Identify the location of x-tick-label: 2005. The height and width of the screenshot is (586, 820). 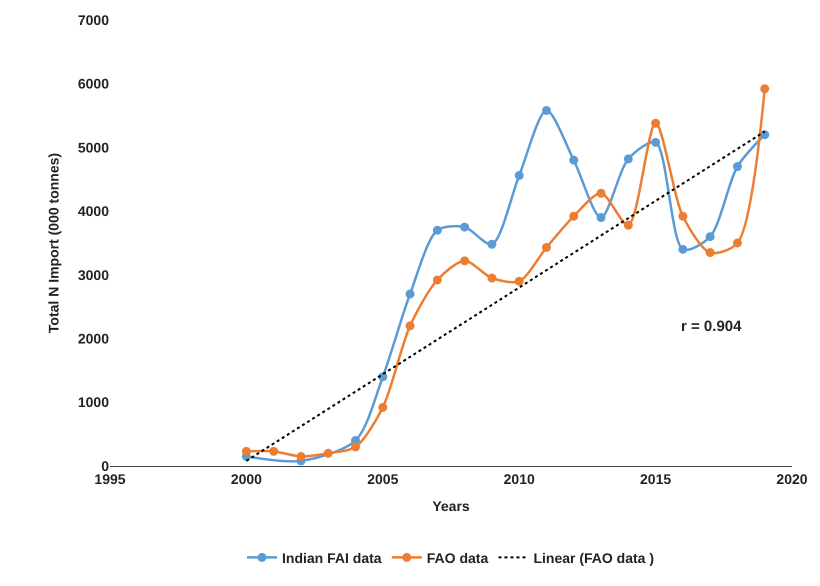
(383, 478).